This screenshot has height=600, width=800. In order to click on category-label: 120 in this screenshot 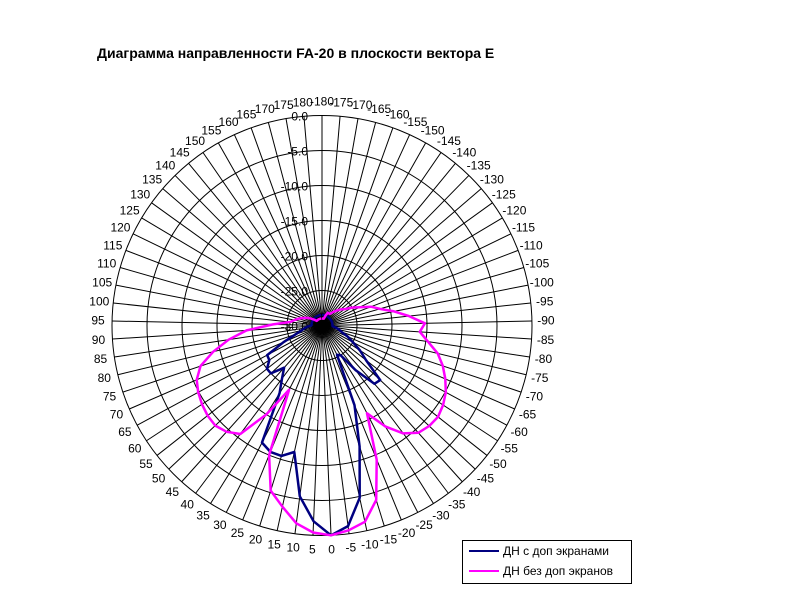, I will do `click(120, 228)`.